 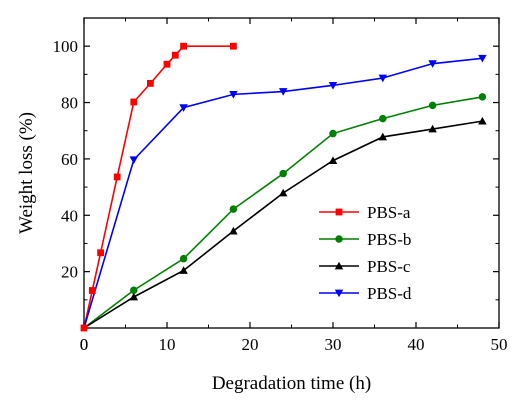 I want to click on legend-label-pbs-c: PBS-c, so click(x=389, y=266).